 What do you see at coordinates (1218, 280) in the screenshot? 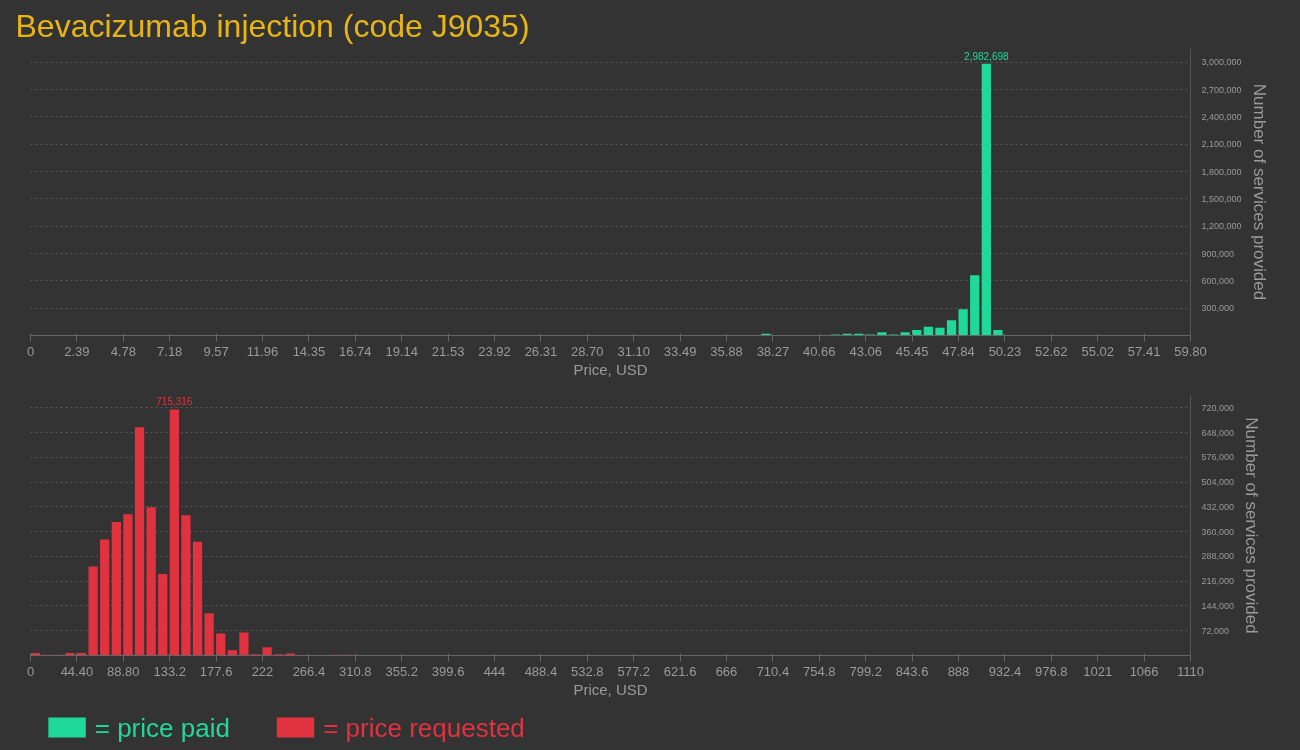
I see `y-tick-label: 600,000` at bounding box center [1218, 280].